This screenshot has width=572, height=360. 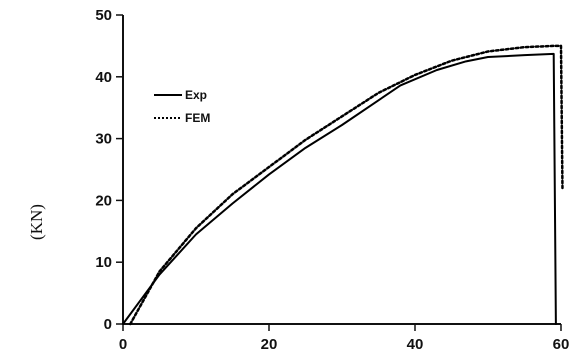 What do you see at coordinates (103, 262) in the screenshot?
I see `y-tick-label: 10` at bounding box center [103, 262].